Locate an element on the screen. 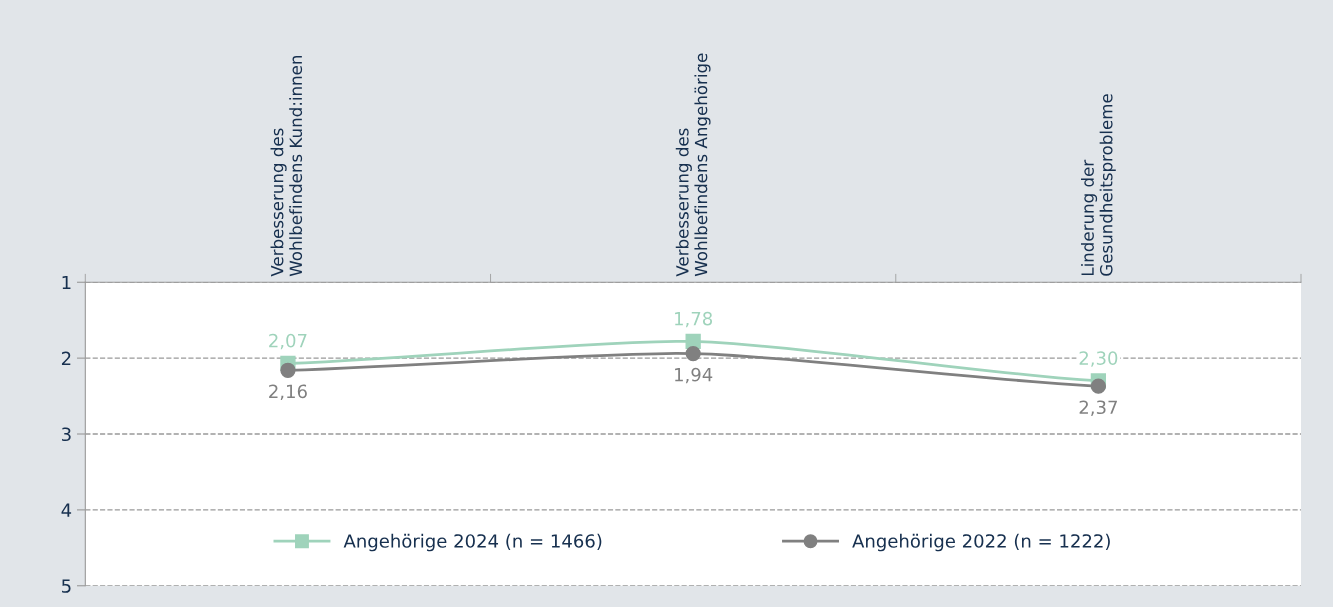 This screenshot has height=607, width=1333. y-tick-label: 3 is located at coordinates (66, 434).